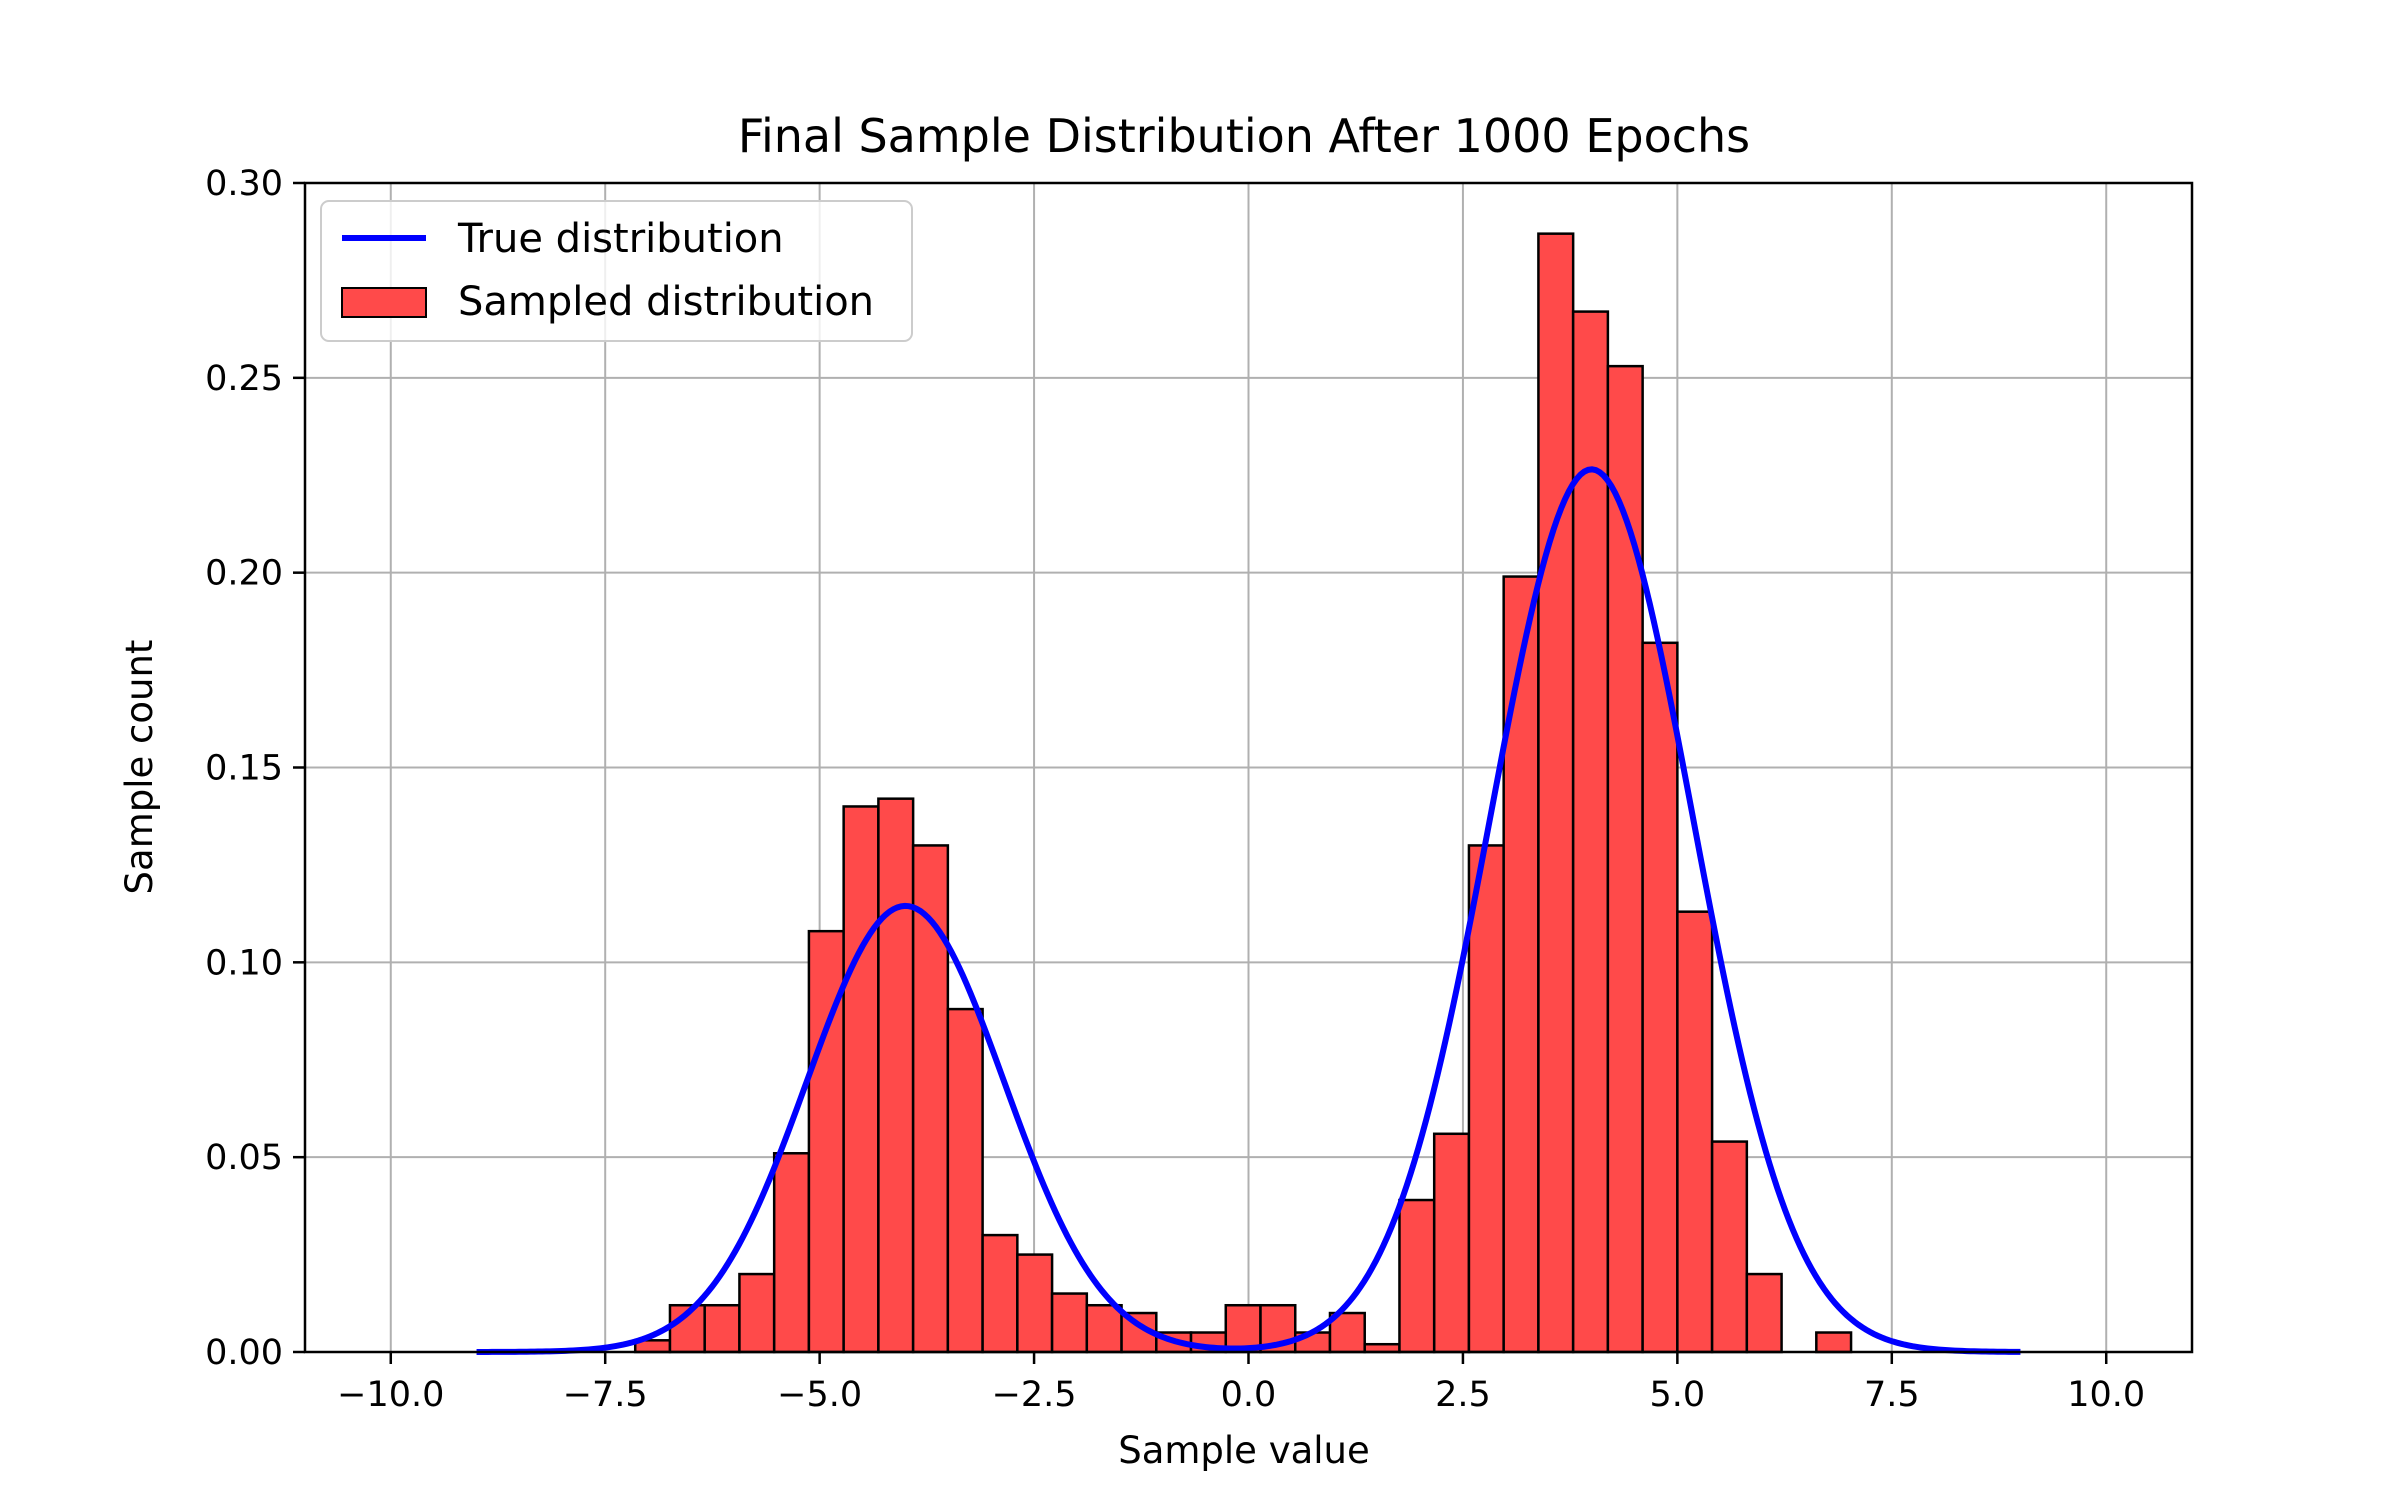 The width and height of the screenshot is (2400, 1500). Describe the element at coordinates (1678, 1395) in the screenshot. I see `x-tick-label: 5.0` at that location.